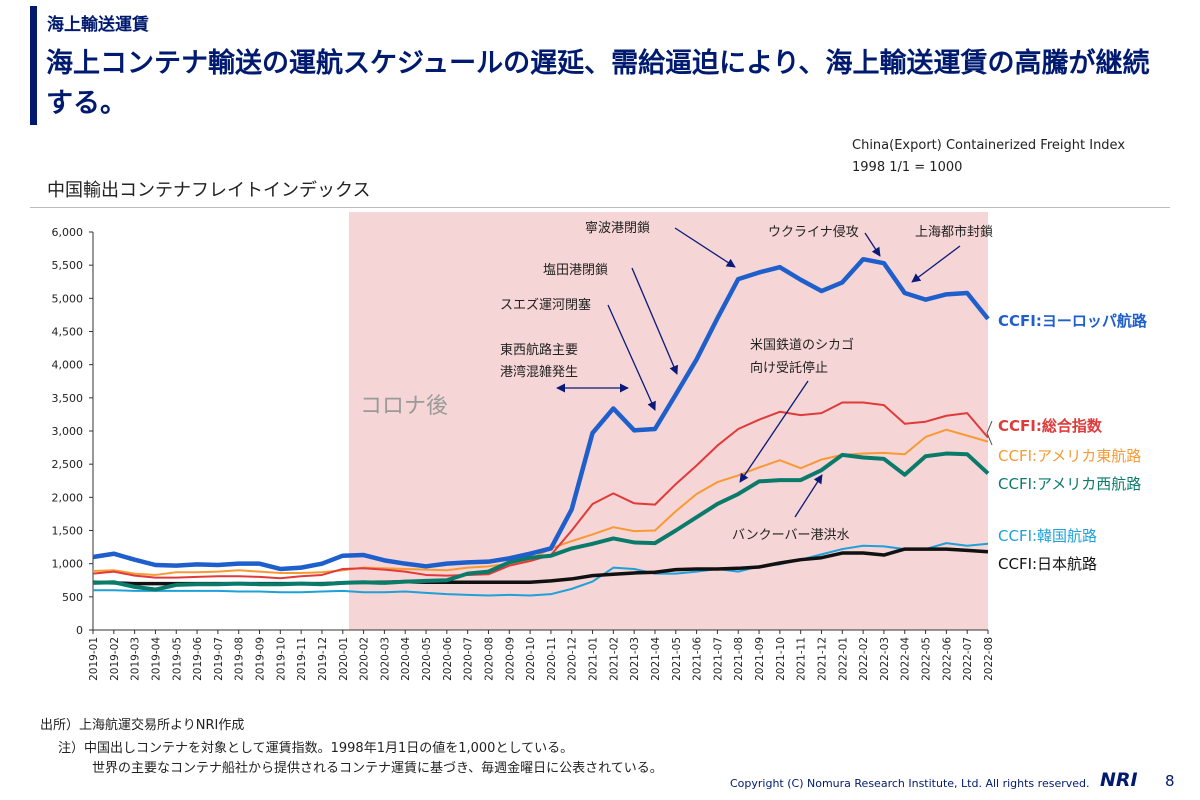 Image resolution: width=1200 pixels, height=800 pixels. Describe the element at coordinates (404, 406) in the screenshot. I see `shaded-region-label: コロナ後` at that location.